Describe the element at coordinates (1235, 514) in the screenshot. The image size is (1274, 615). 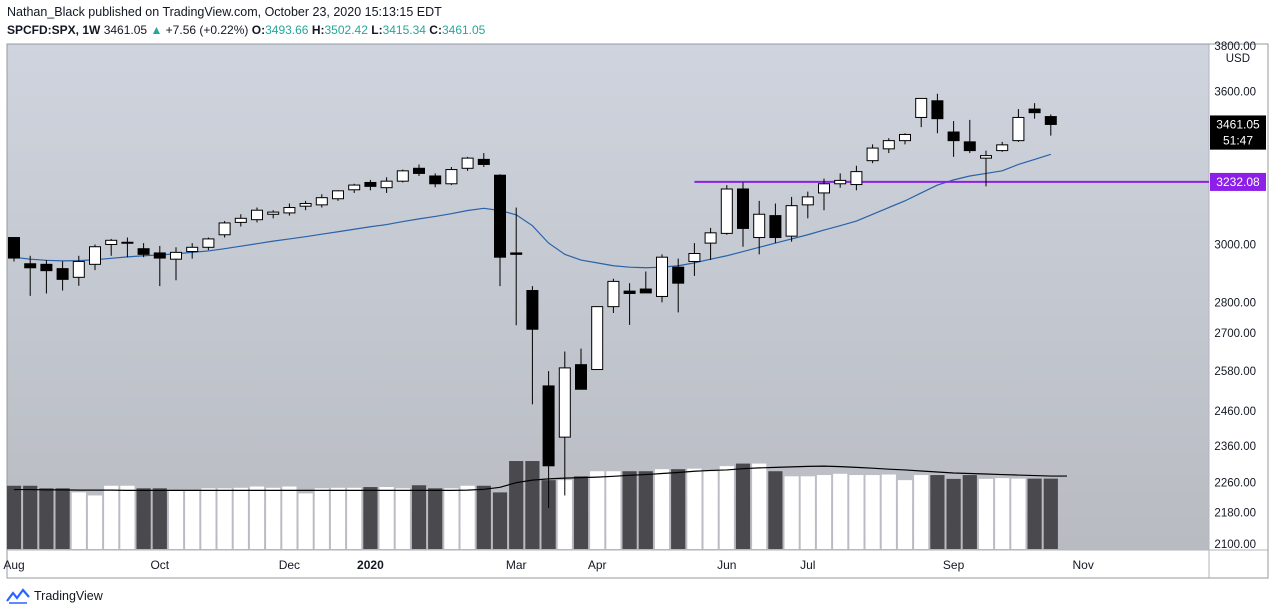
I see `y-tick-label: 2180.00` at that location.